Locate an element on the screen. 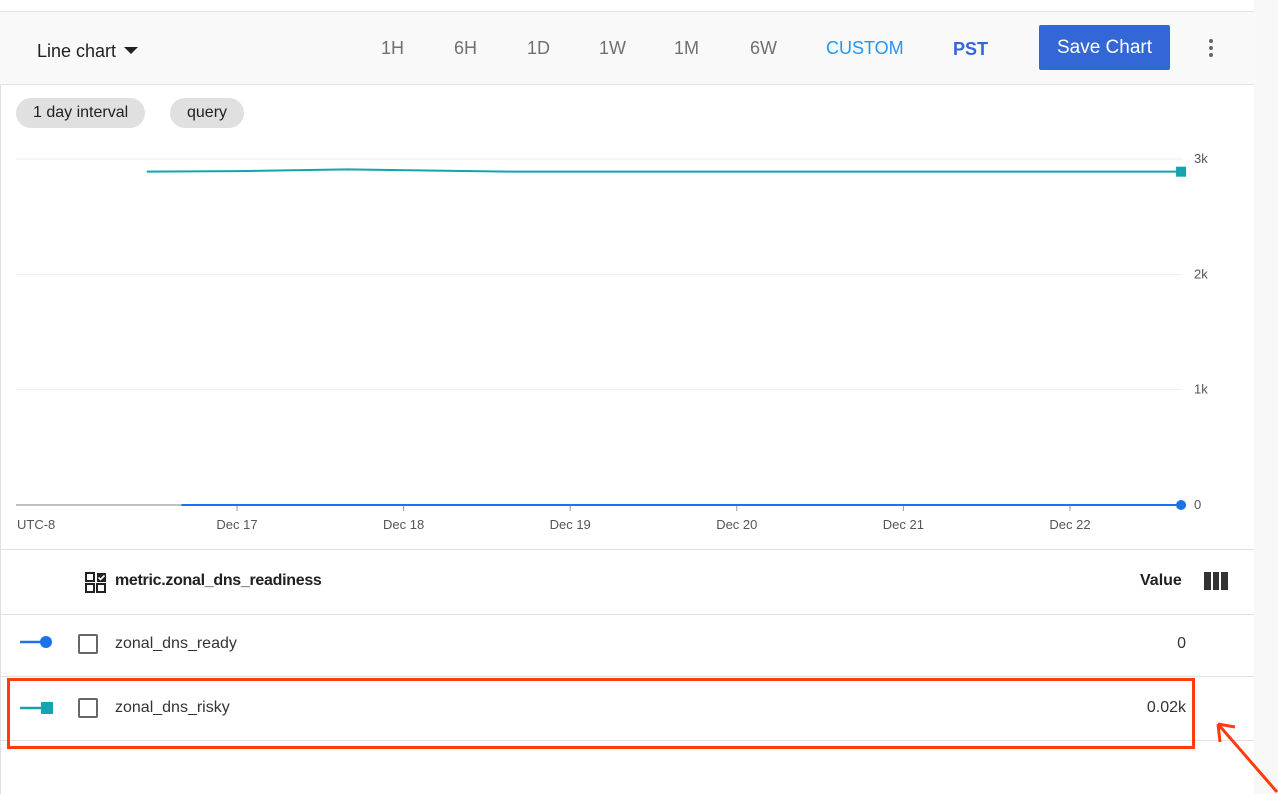  highlight-box is located at coordinates (601, 713).